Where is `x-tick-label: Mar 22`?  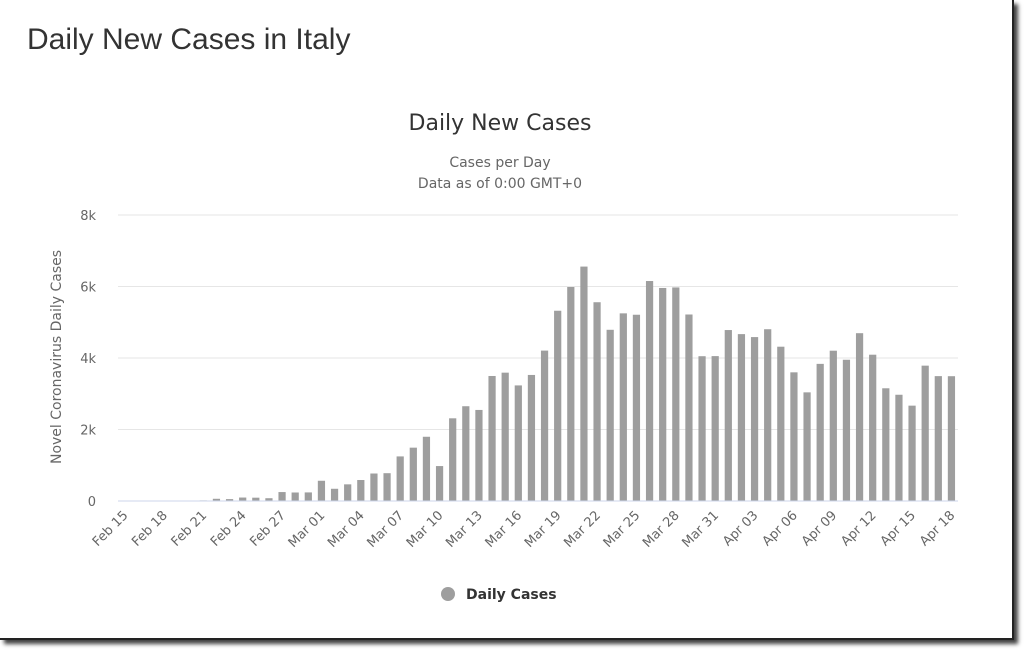 x-tick-label: Mar 22 is located at coordinates (582, 529).